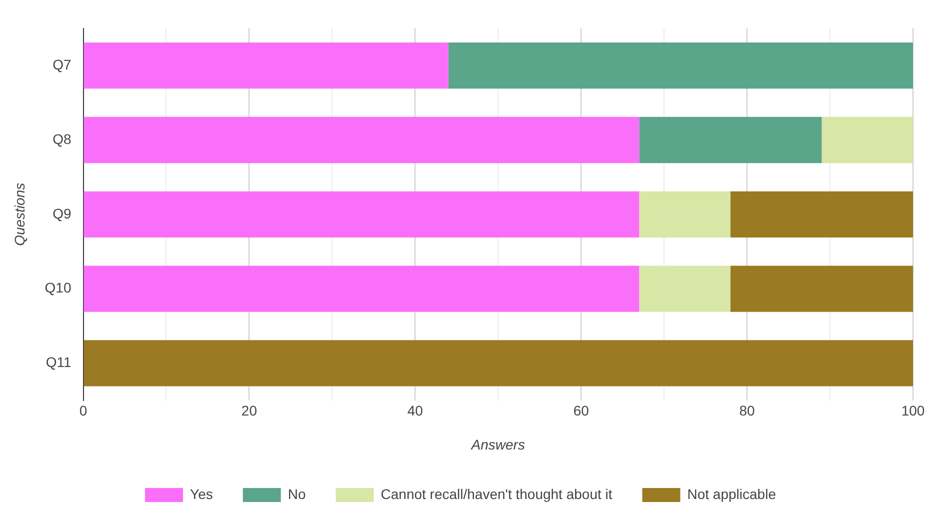  What do you see at coordinates (297, 494) in the screenshot?
I see `legend-label: No` at bounding box center [297, 494].